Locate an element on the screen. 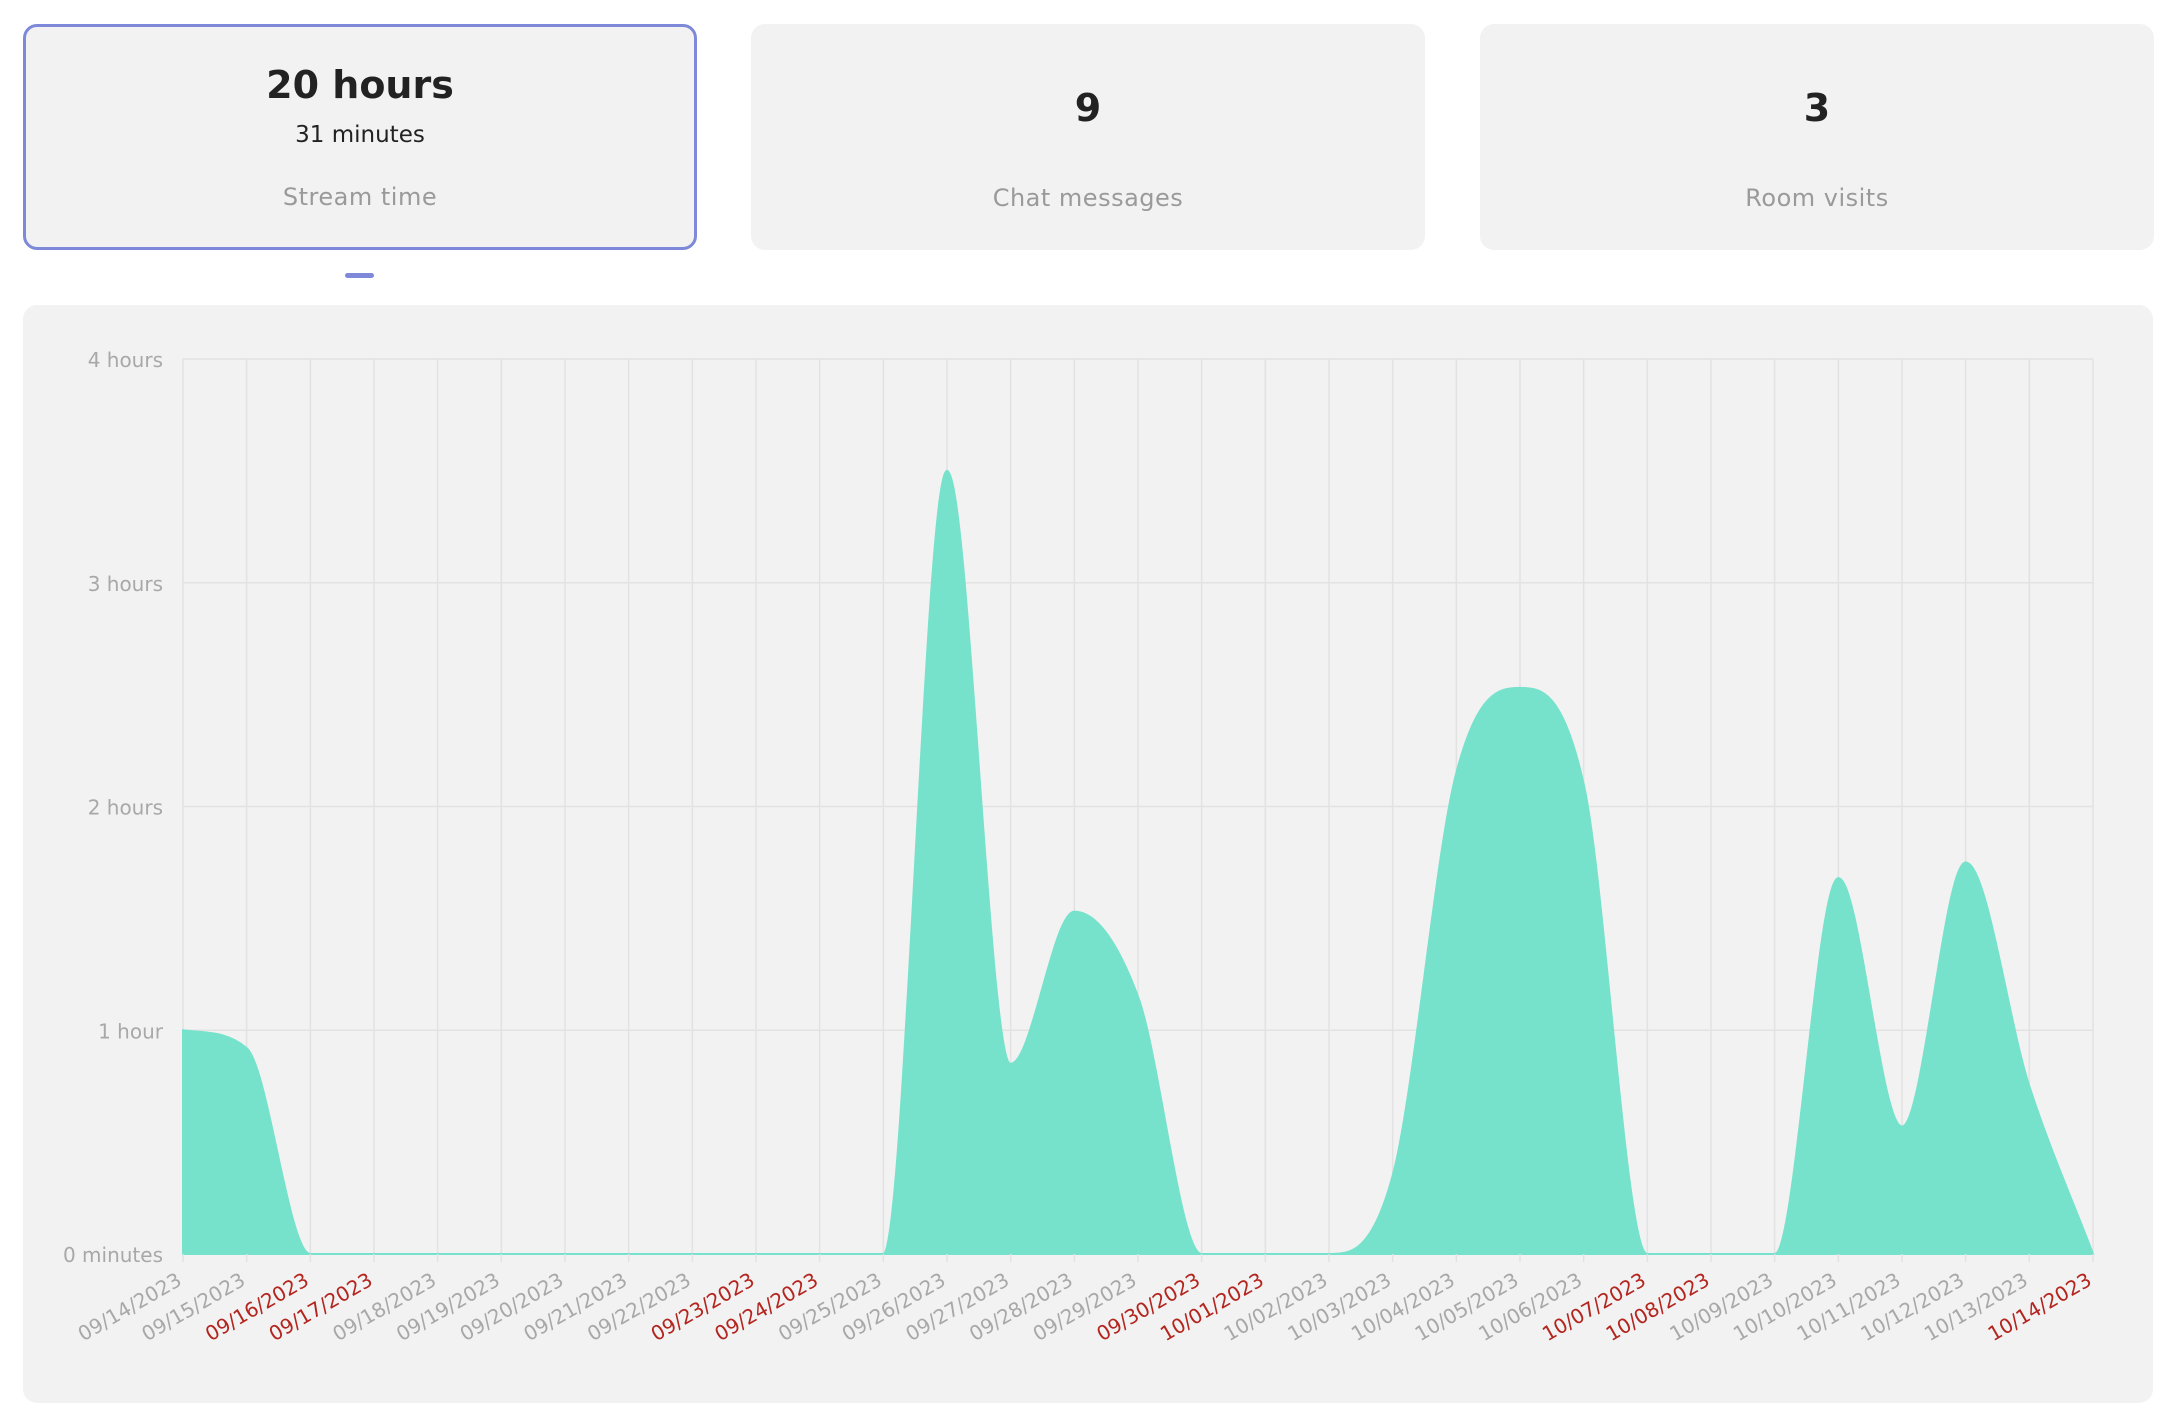 This screenshot has height=1416, width=2170. room-visits-label: Room visits is located at coordinates (1817, 198).